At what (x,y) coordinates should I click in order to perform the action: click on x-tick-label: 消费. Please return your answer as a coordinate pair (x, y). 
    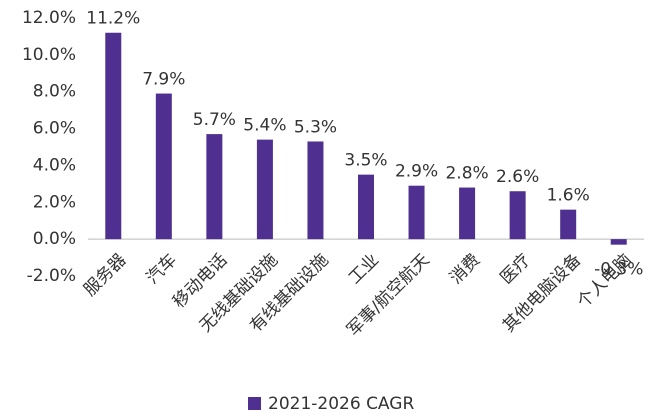
    Looking at the image, I should click on (465, 269).